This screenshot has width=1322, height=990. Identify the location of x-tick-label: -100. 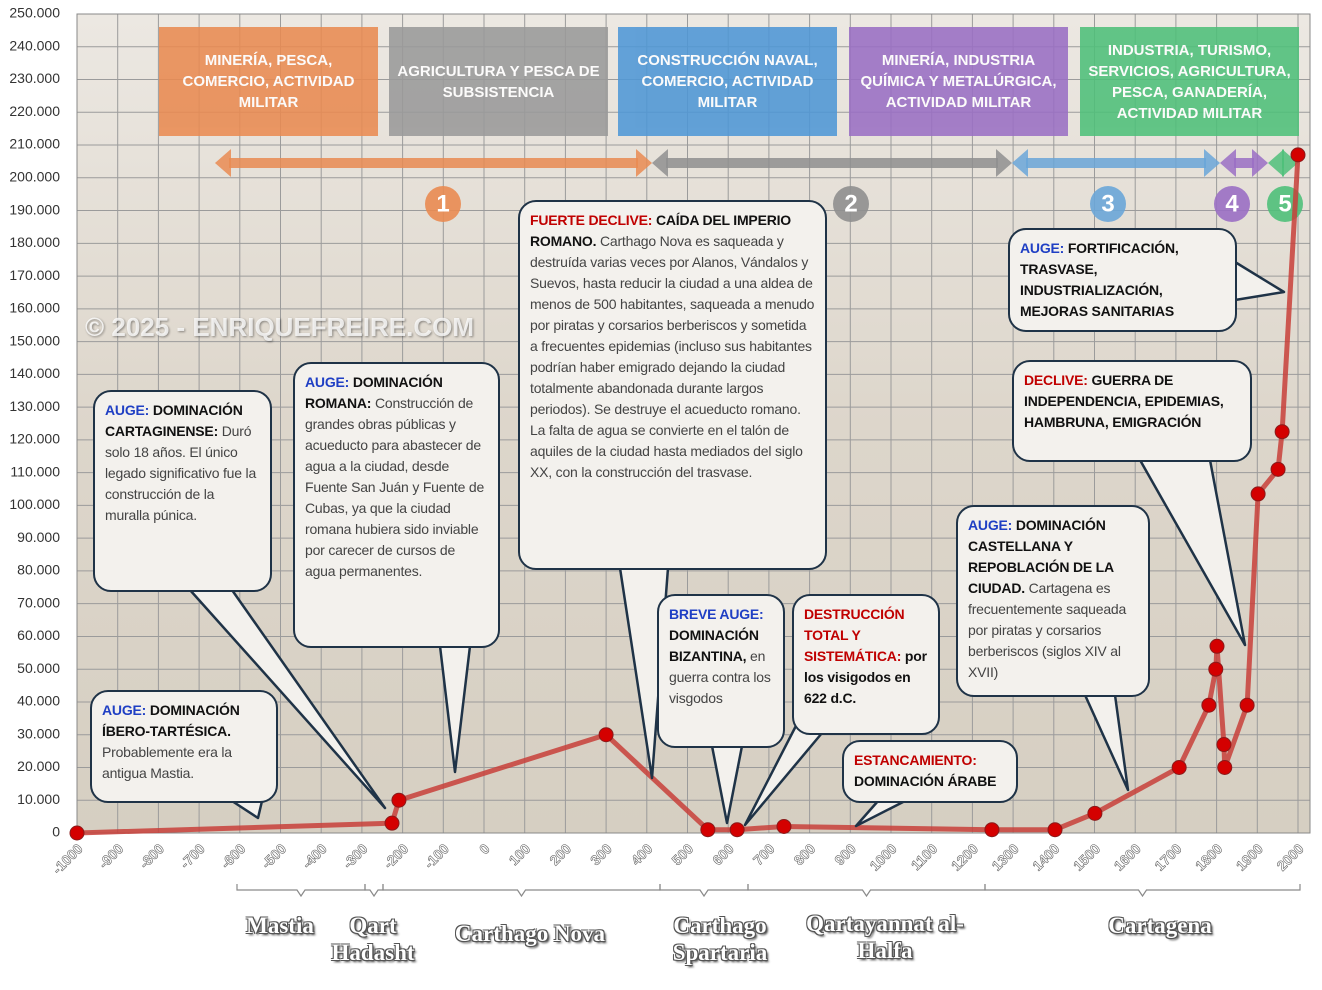
(436, 855).